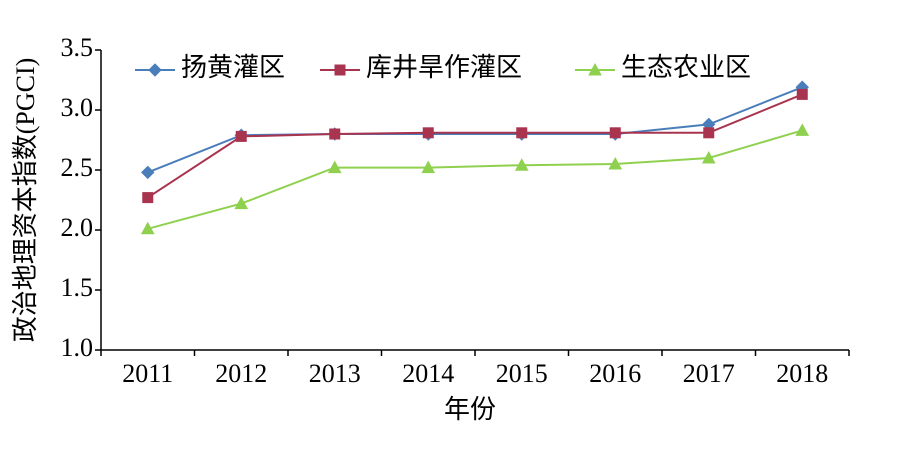 This screenshot has height=450, width=898. I want to click on x-tick-label: 2017, so click(709, 373).